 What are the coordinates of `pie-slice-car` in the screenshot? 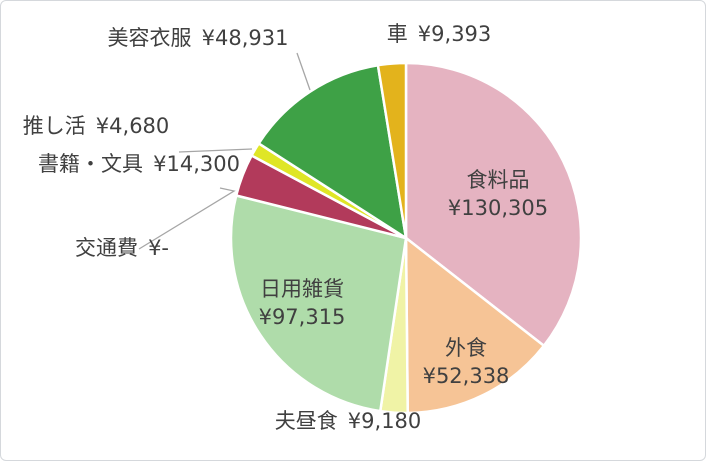 It's located at (392, 150).